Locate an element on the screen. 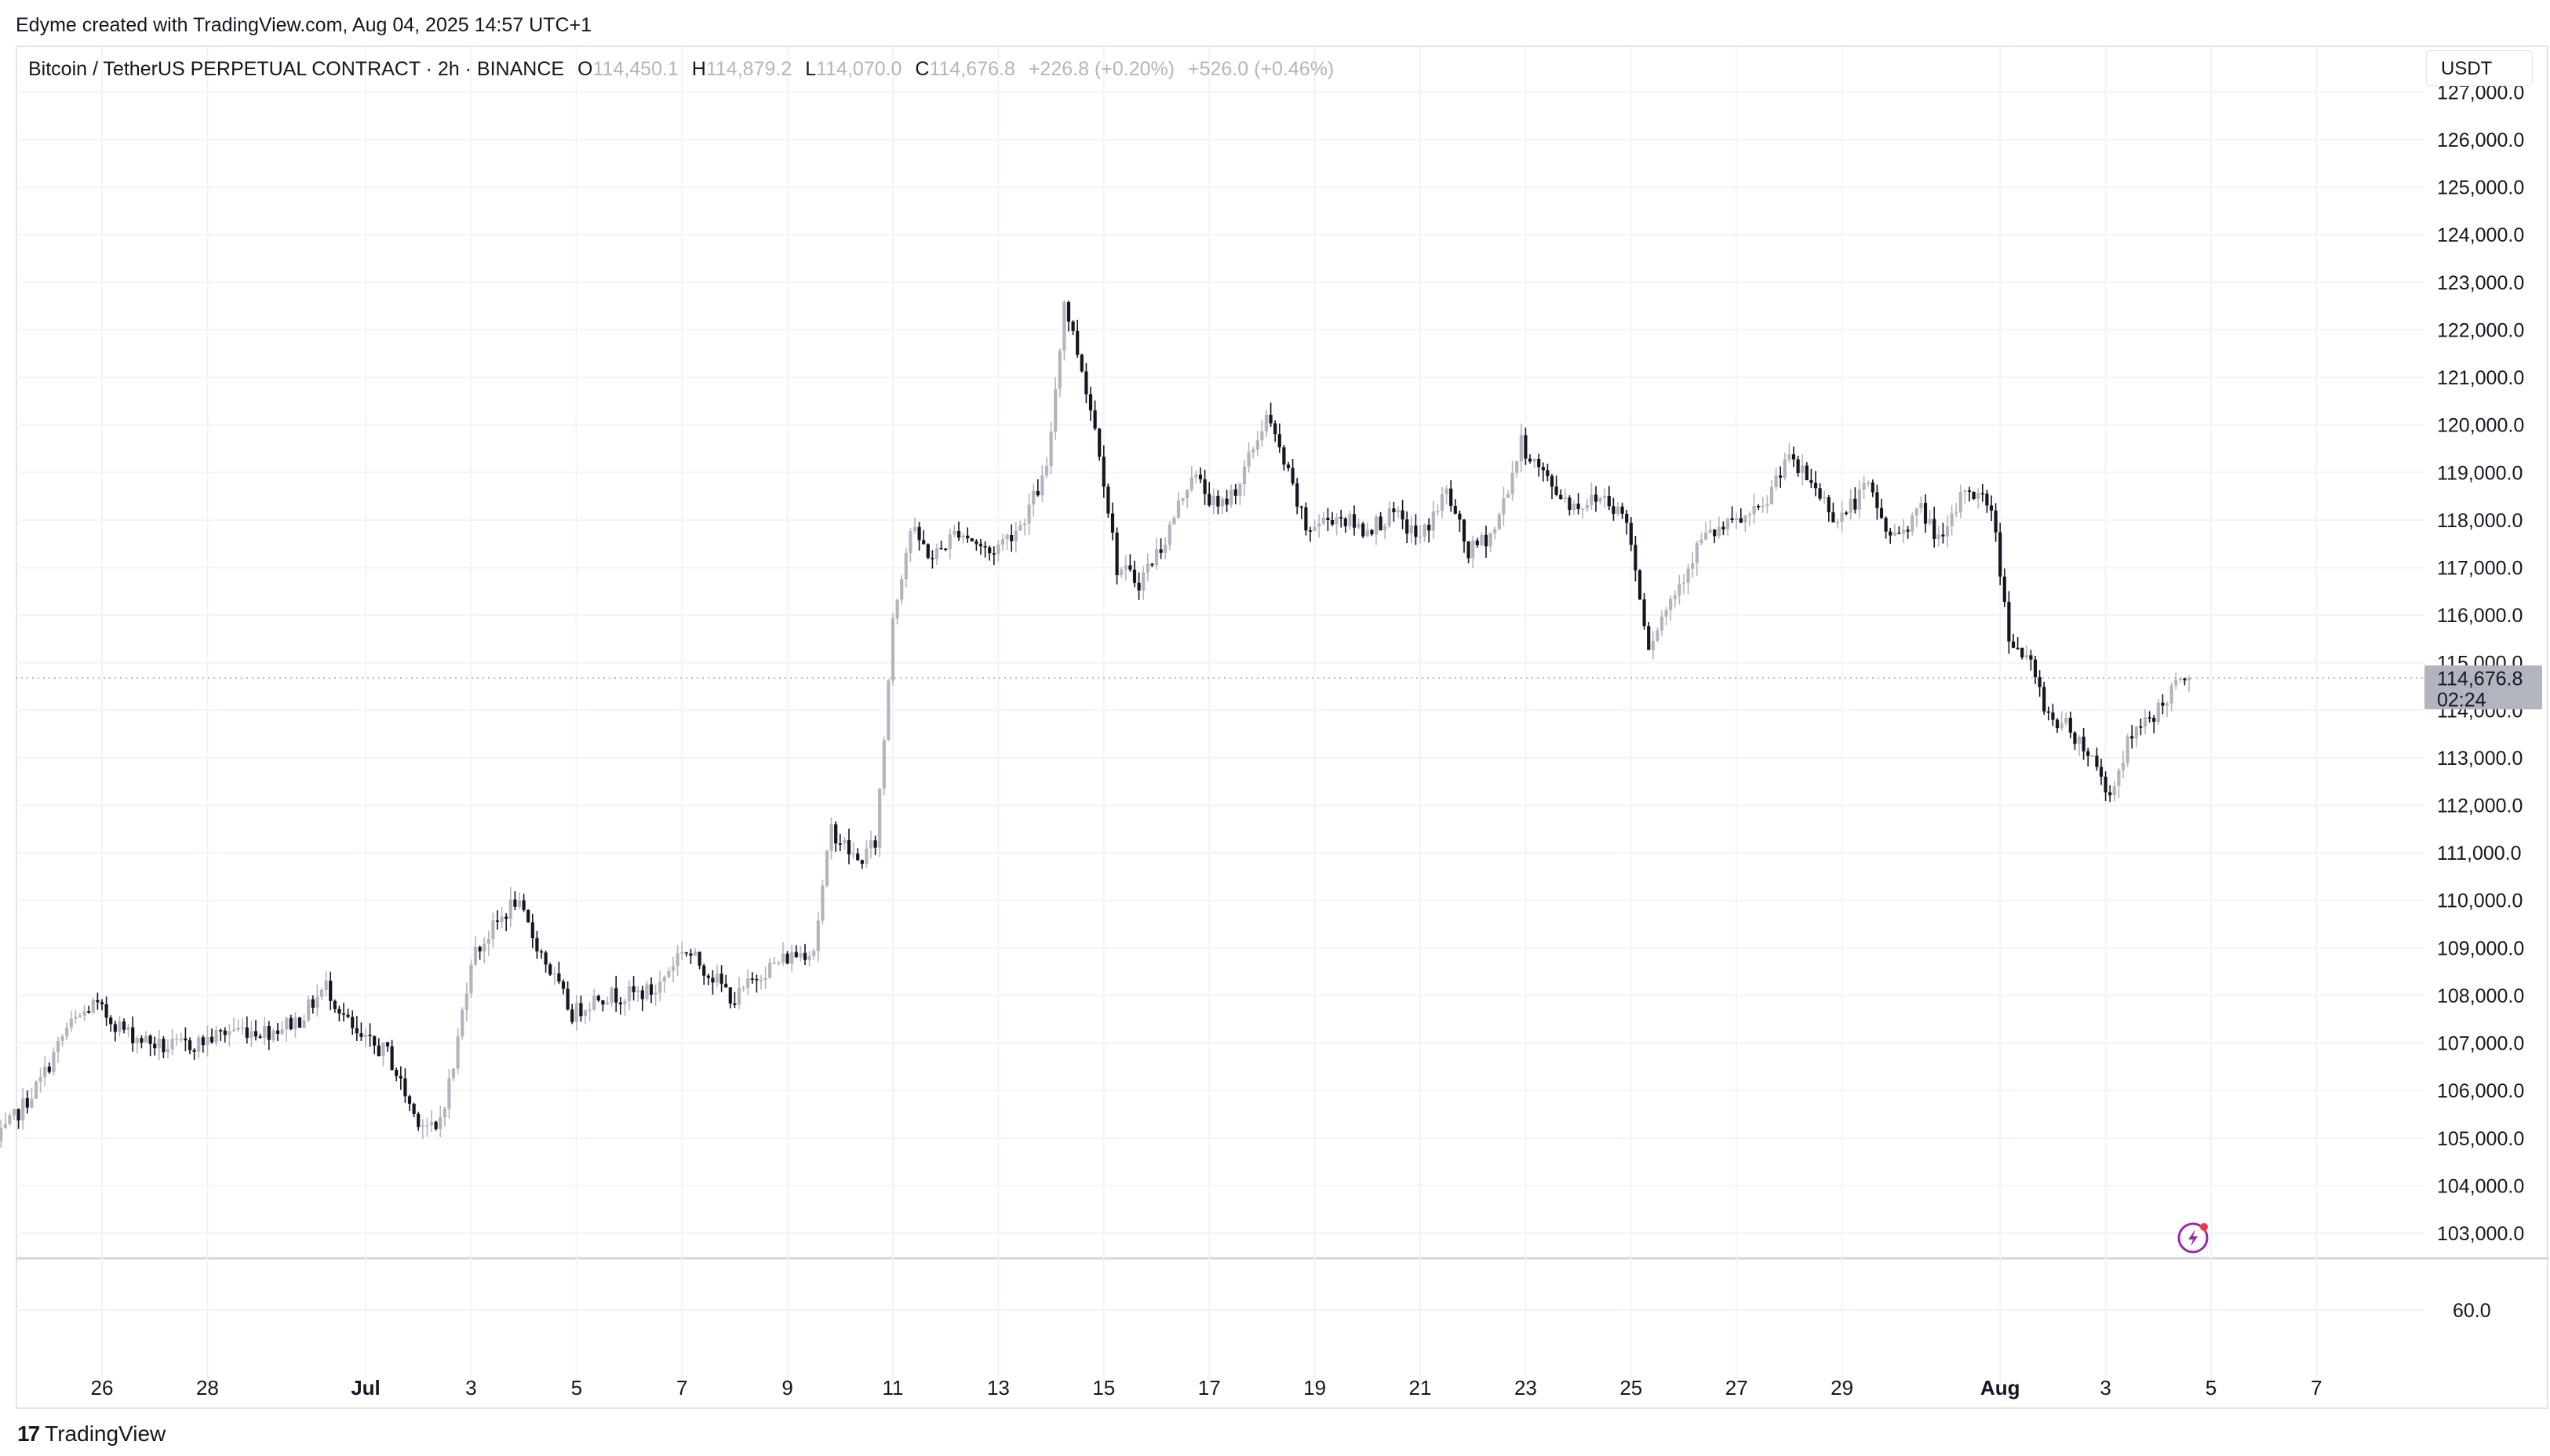 This screenshot has height=1456, width=2550. price-tick-label: 125,000.0 is located at coordinates (2480, 188).